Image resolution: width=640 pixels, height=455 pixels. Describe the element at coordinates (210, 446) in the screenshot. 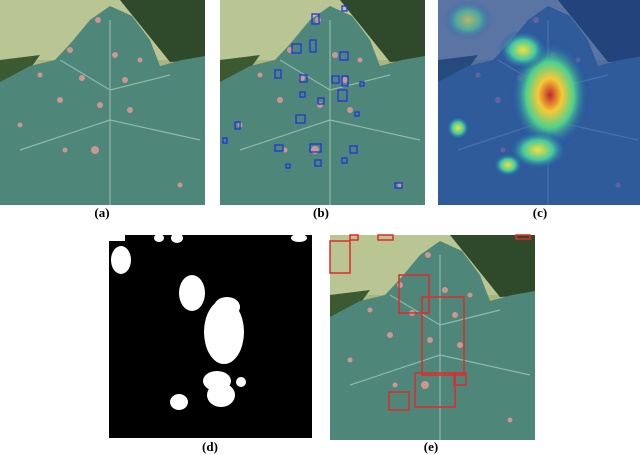

I see `label: (d)` at that location.